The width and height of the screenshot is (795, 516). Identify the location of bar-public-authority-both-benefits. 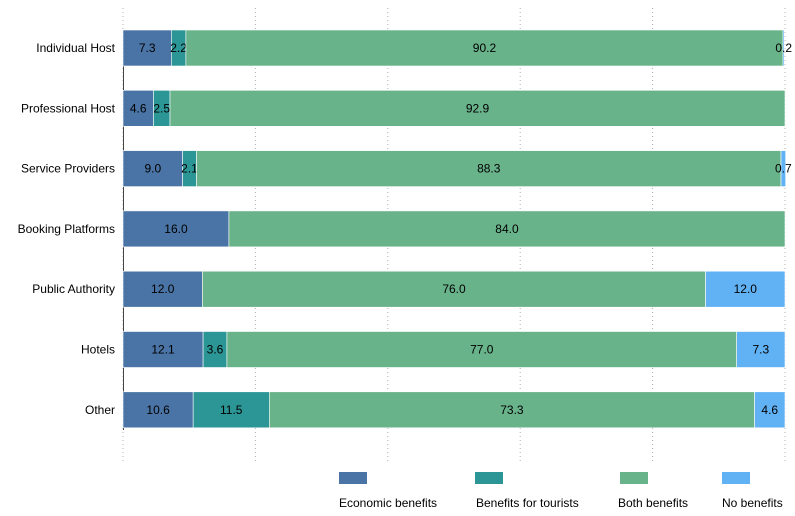
(454, 289).